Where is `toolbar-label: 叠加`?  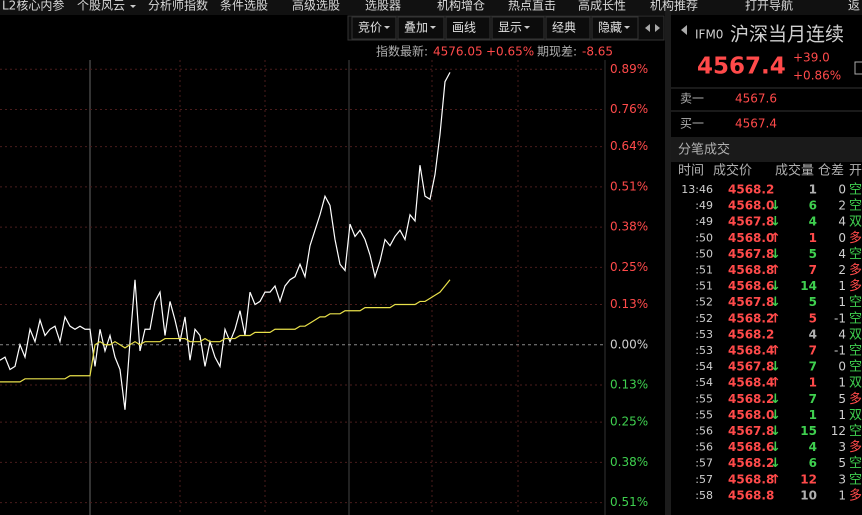 toolbar-label: 叠加 is located at coordinates (416, 28).